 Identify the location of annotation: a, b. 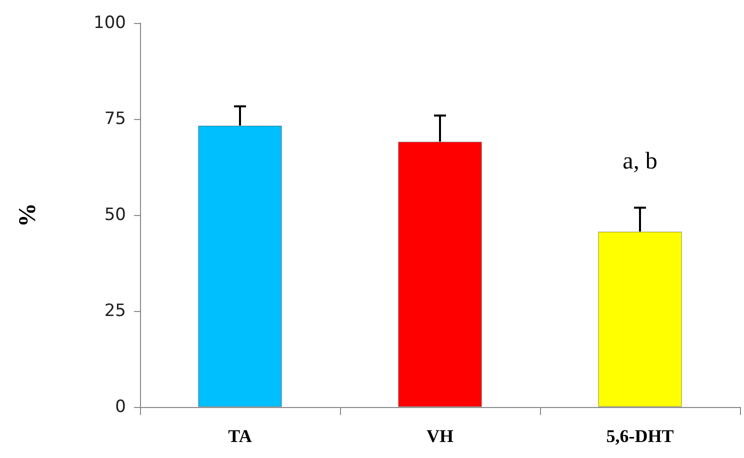
(640, 161).